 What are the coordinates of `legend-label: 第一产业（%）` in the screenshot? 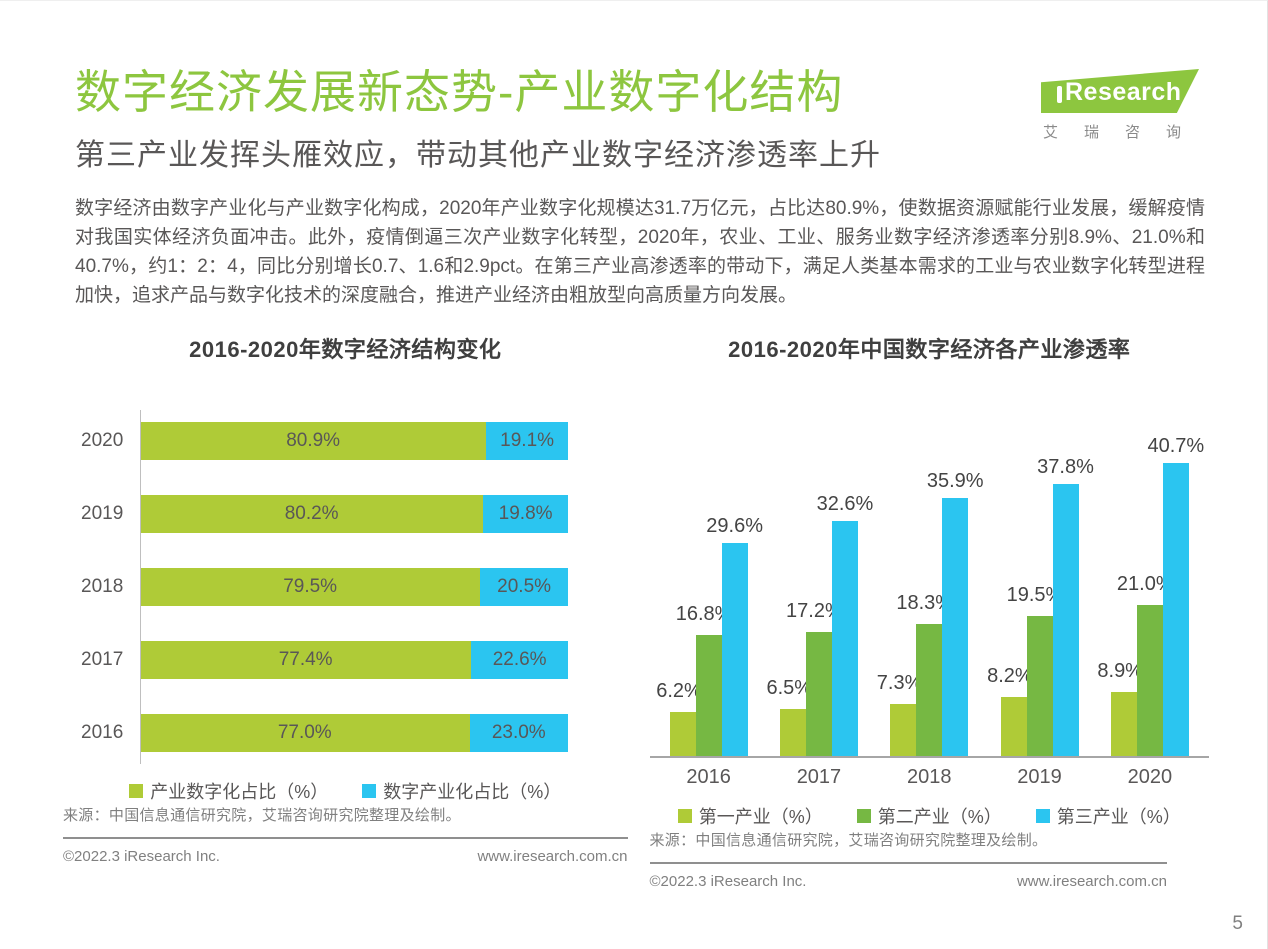 It's located at (760, 817).